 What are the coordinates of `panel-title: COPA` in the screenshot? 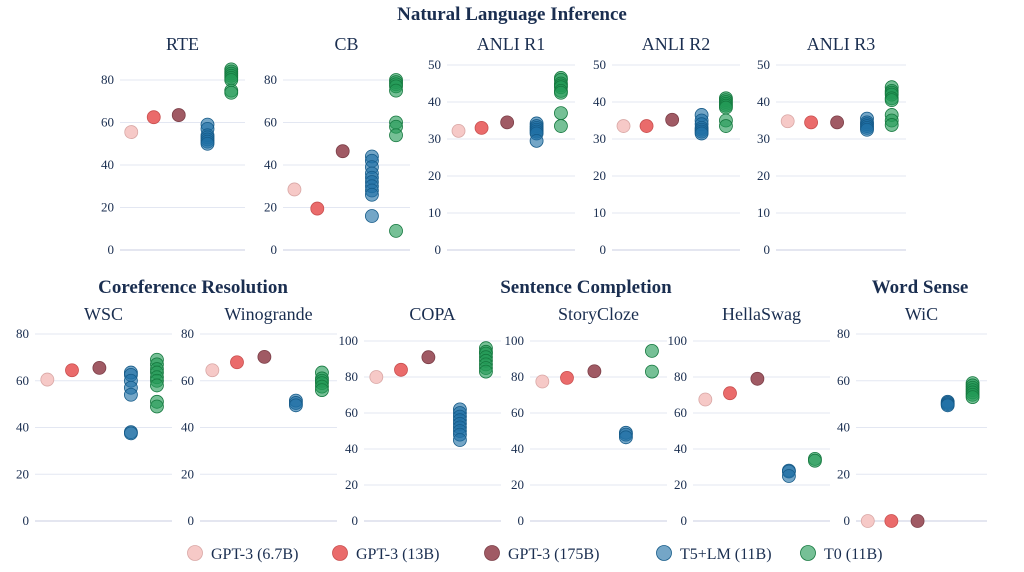 It's located at (432, 314).